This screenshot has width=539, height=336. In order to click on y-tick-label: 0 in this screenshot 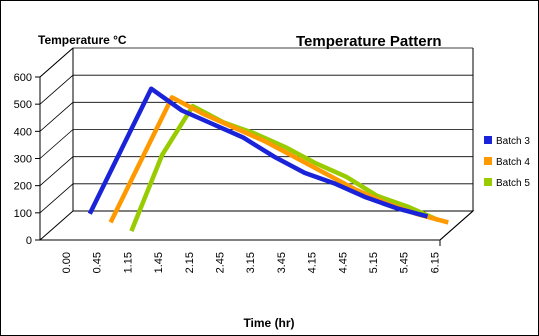, I will do `click(29, 241)`.